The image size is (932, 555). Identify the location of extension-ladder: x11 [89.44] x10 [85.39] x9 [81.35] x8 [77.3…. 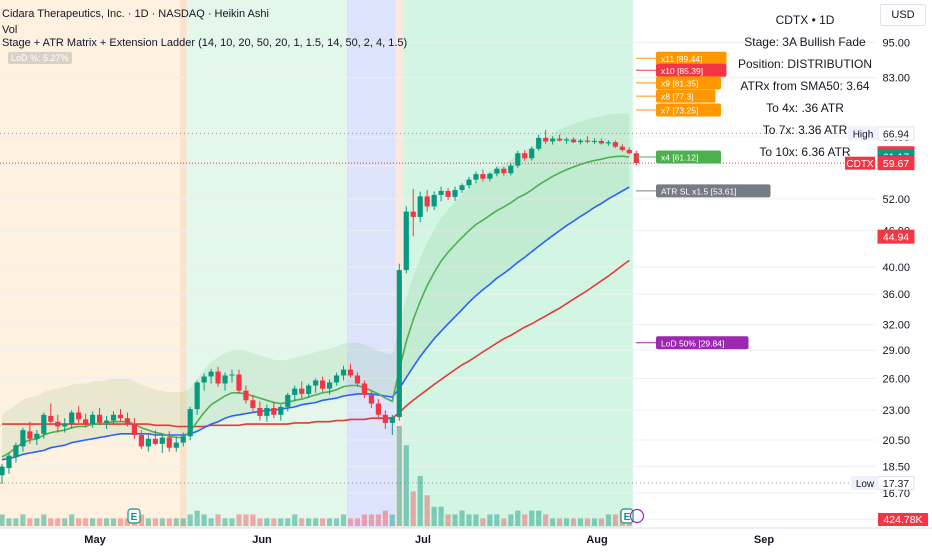
(703, 200).